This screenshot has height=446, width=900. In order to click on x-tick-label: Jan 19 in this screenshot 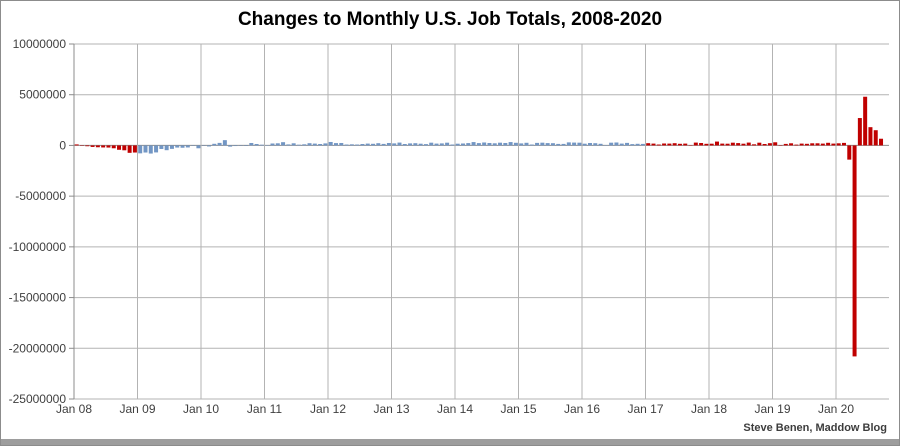, I will do `click(772, 409)`.